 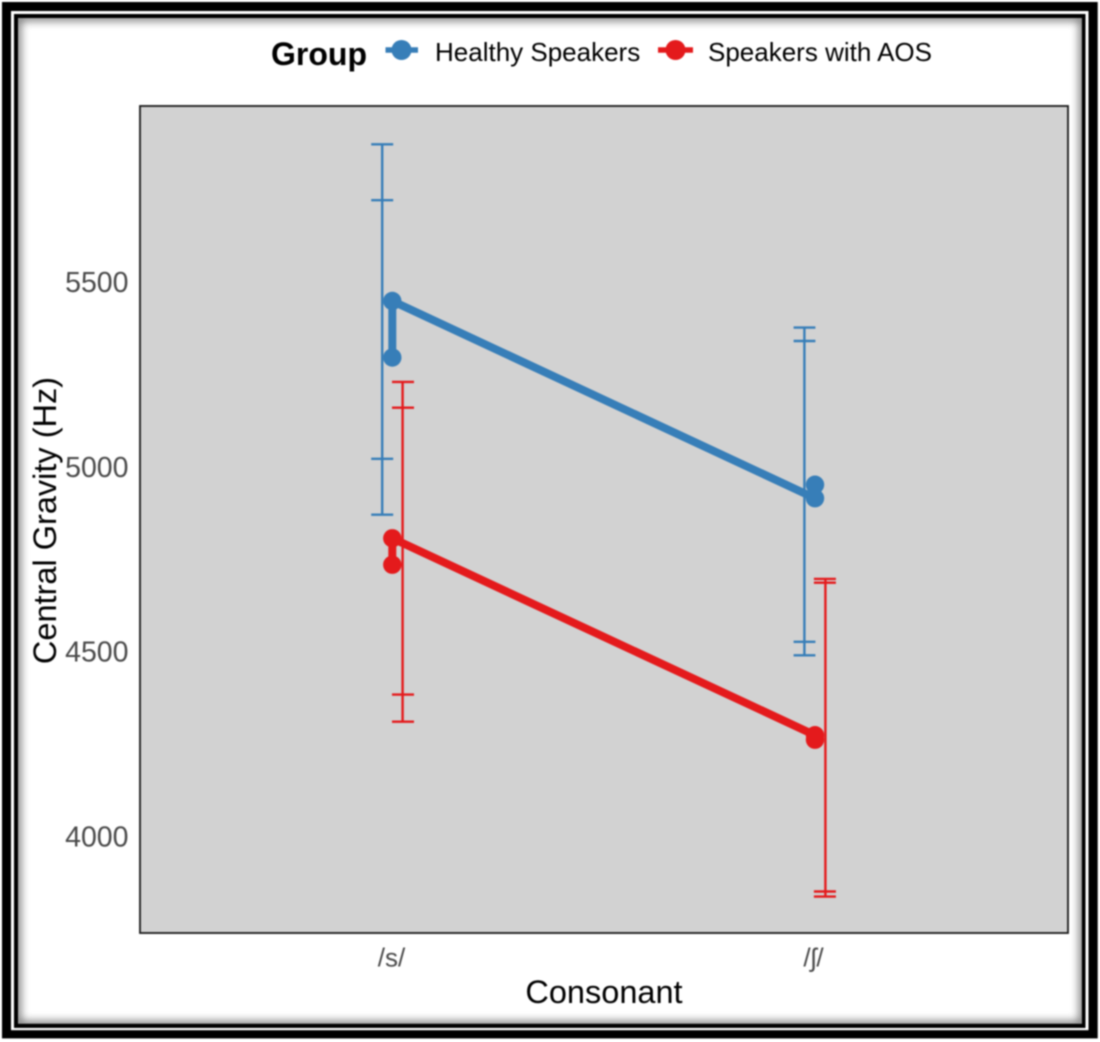 I want to click on svg-text: 4500, so click(x=96, y=653).